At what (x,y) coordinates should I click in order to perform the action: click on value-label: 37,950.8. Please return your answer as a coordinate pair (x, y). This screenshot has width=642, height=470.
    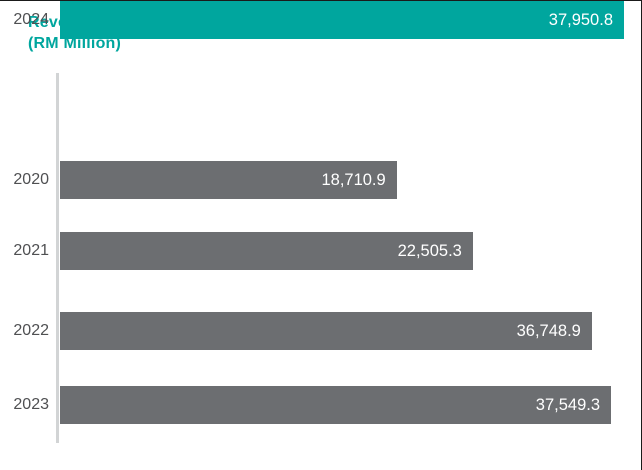
    Looking at the image, I should click on (580, 20).